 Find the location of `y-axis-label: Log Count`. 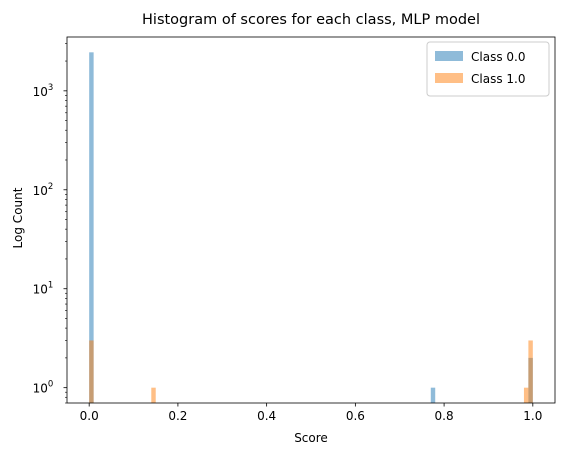

y-axis-label: Log Count is located at coordinates (18, 217).